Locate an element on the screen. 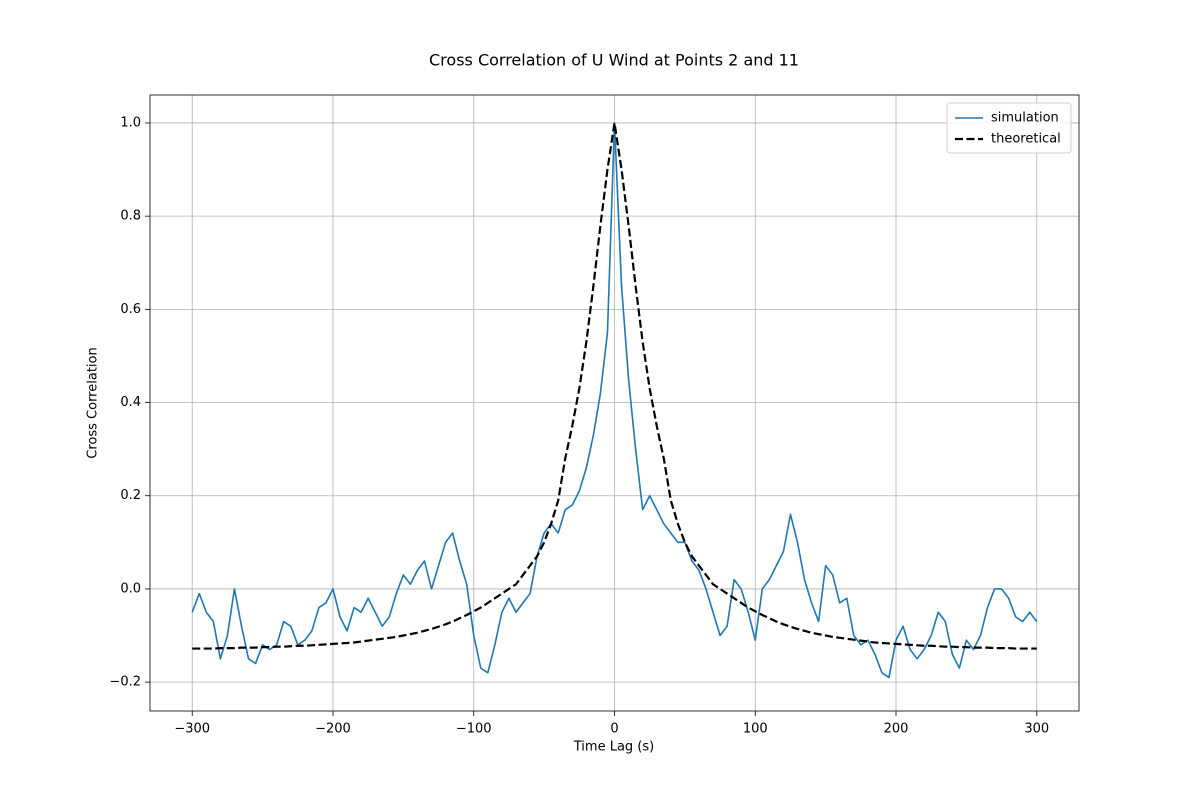 The image size is (1199, 799). x-axis-label: Time Lag (s) is located at coordinates (613, 747).